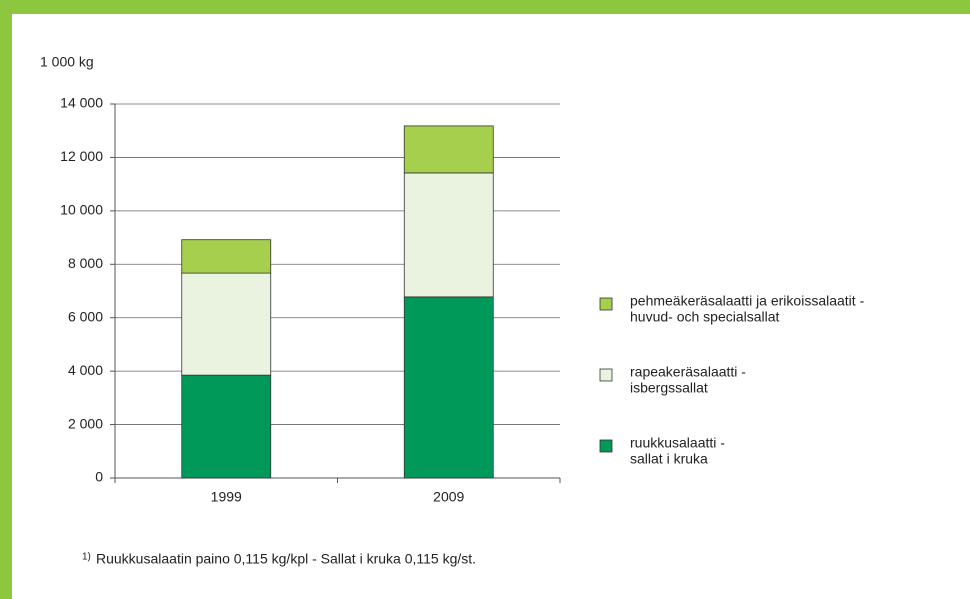 Image resolution: width=970 pixels, height=599 pixels. Describe the element at coordinates (85, 316) in the screenshot. I see `y-tick-label: 6 000` at that location.